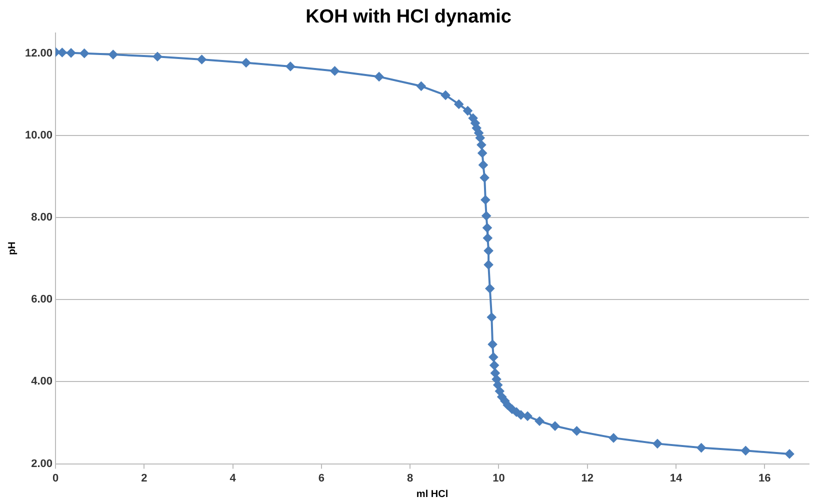  Describe the element at coordinates (587, 478) in the screenshot. I see `x-tick-label: 12` at that location.